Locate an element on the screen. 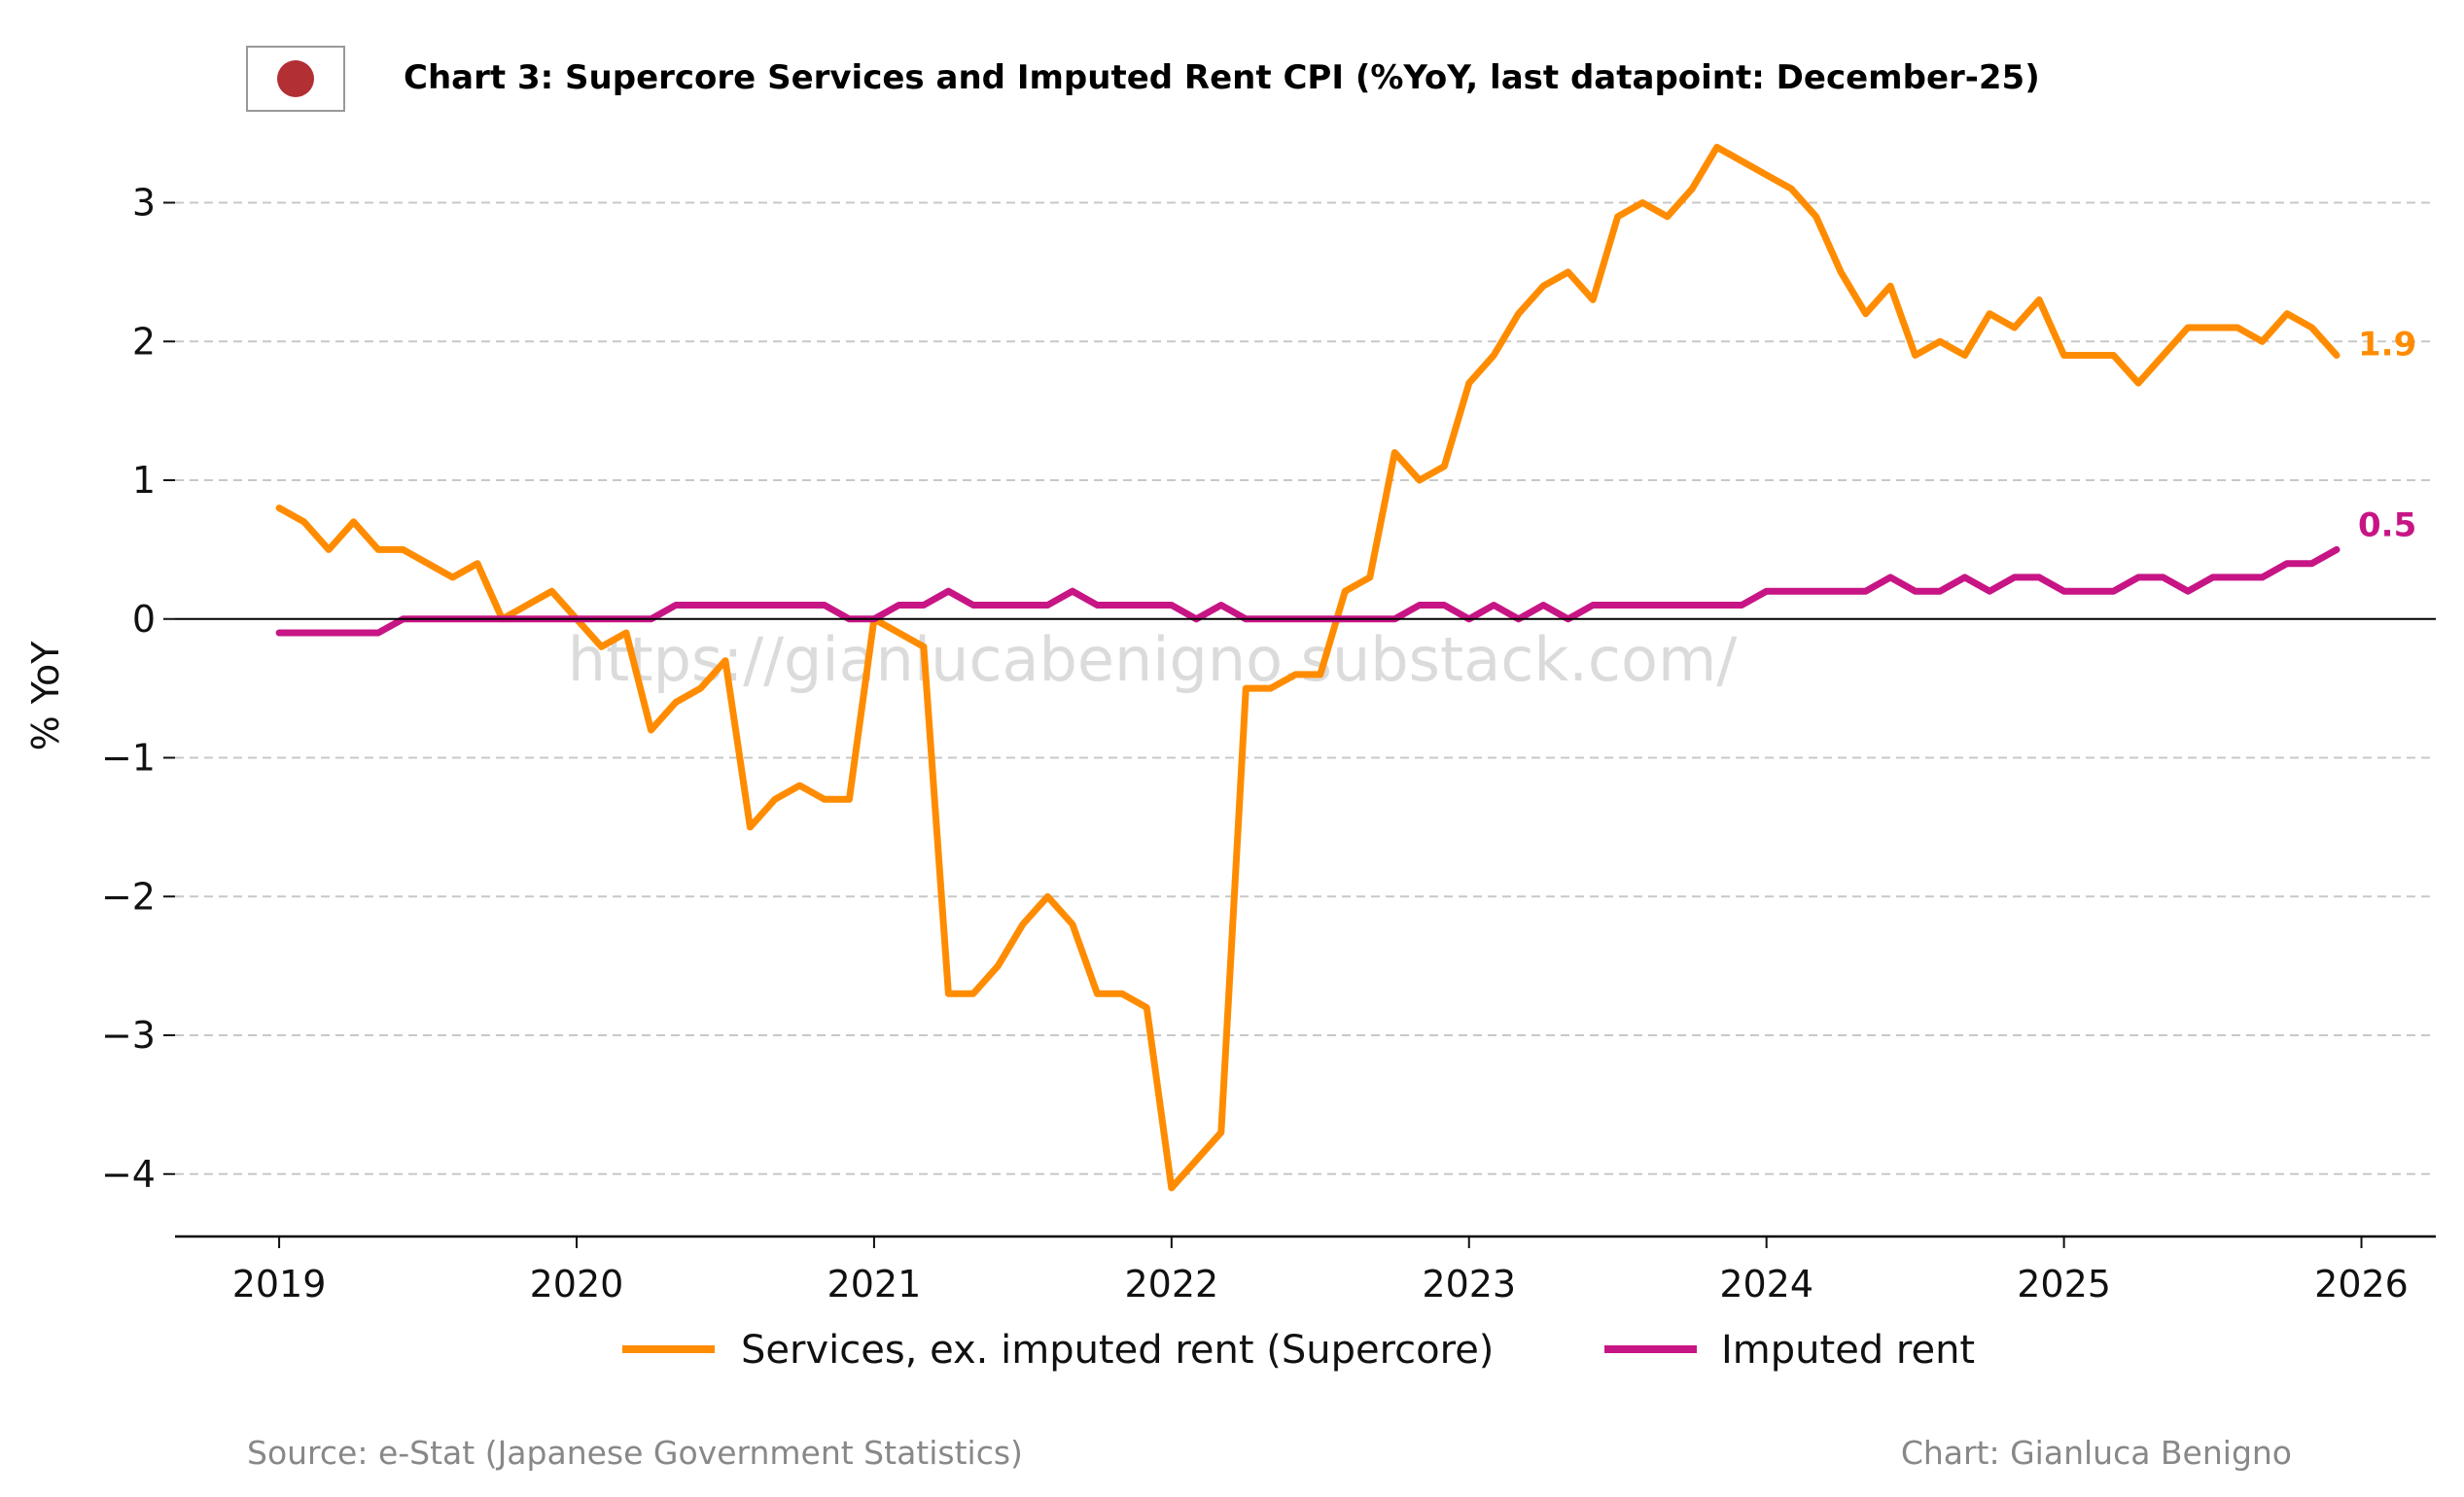 This screenshot has width=2464, height=1497. y-tick-label: 2 is located at coordinates (144, 341).